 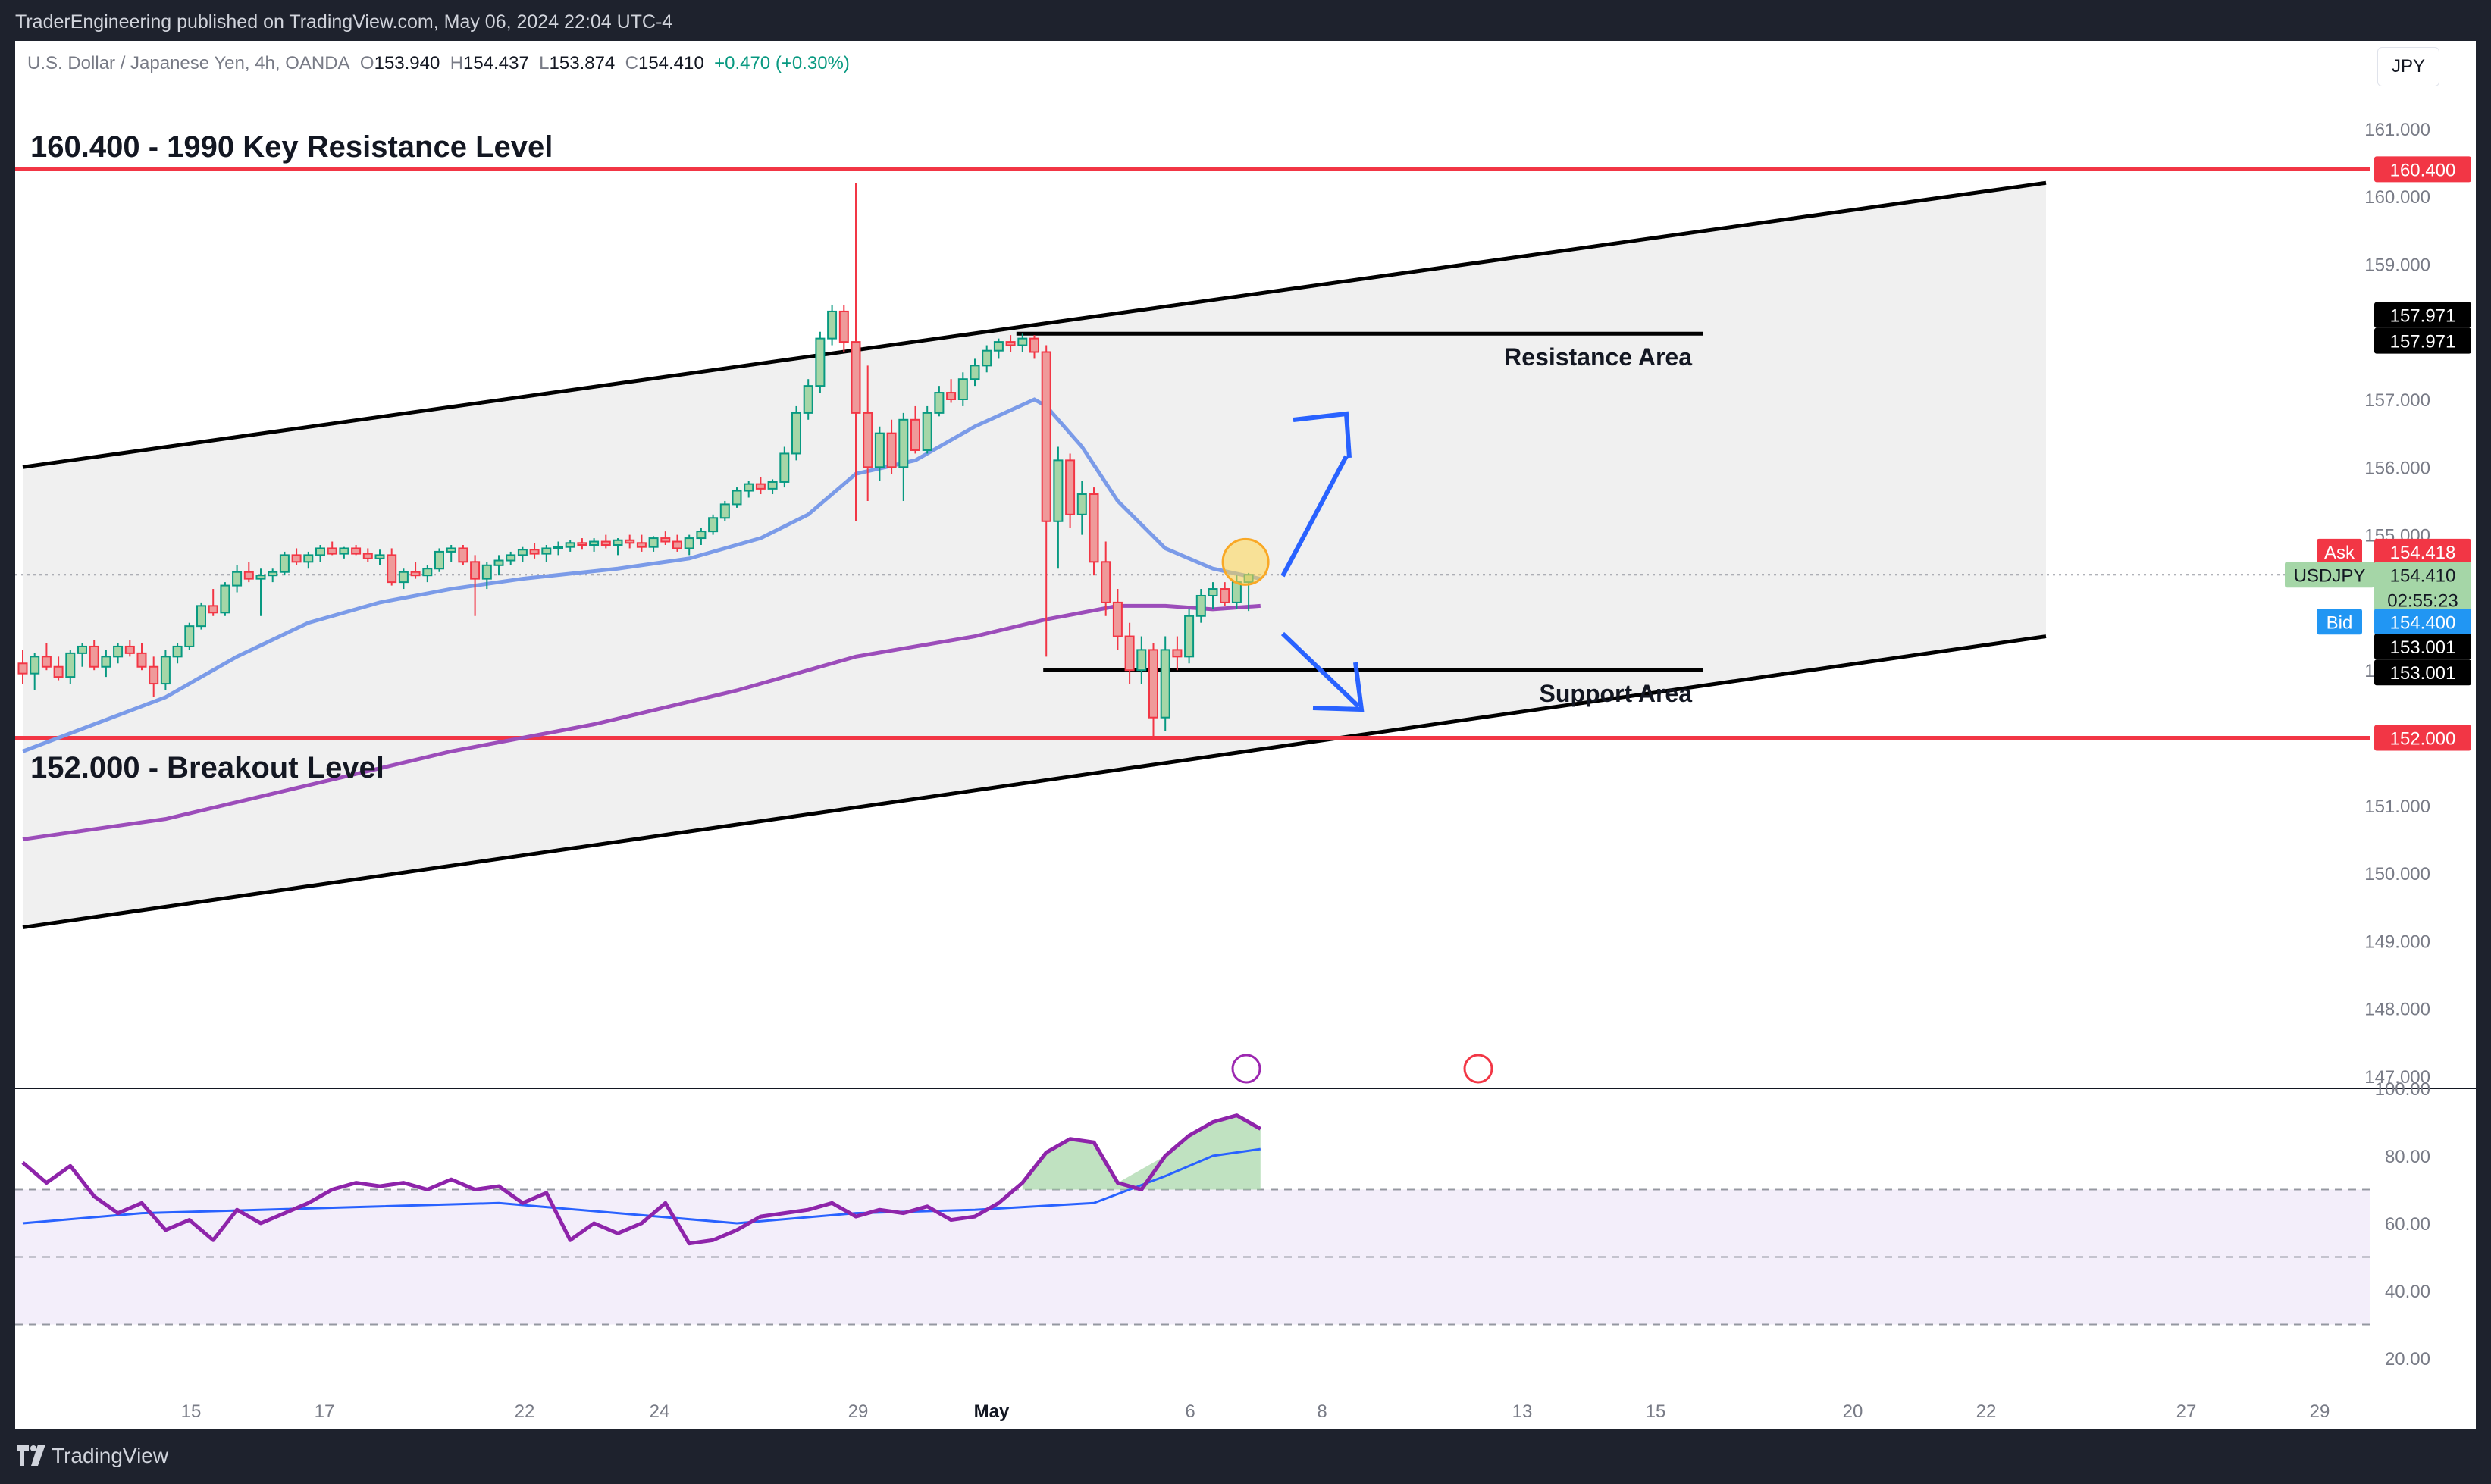 I want to click on ask-label-tag: Ask, so click(x=2339, y=551).